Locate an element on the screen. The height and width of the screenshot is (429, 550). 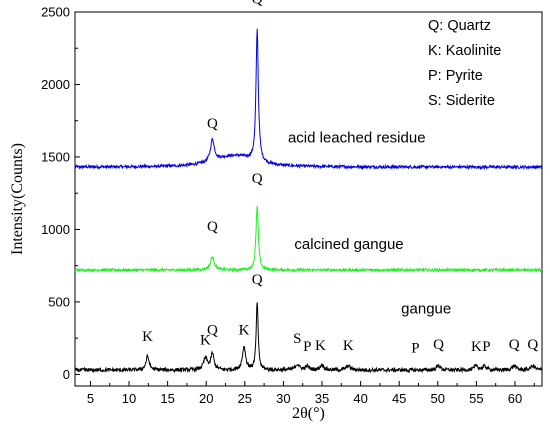
x-tick-label: 10 is located at coordinates (129, 398).